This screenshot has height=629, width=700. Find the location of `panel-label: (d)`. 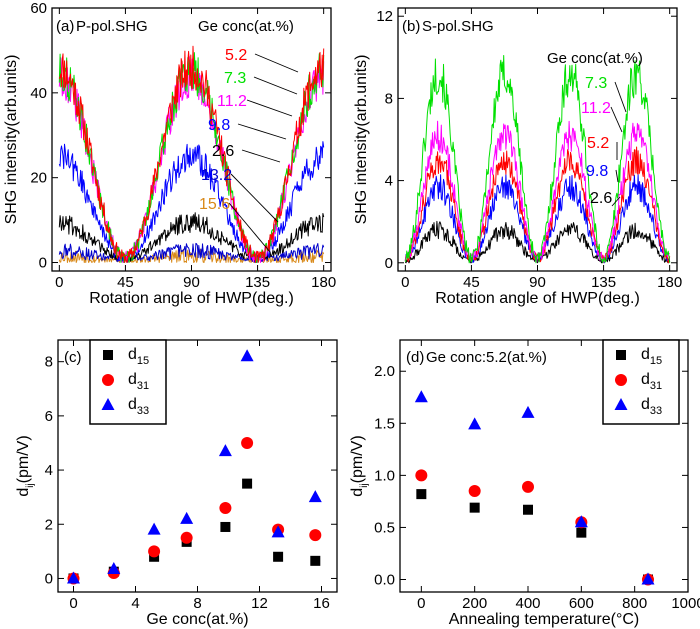

panel-label: (d) is located at coordinates (415, 357).